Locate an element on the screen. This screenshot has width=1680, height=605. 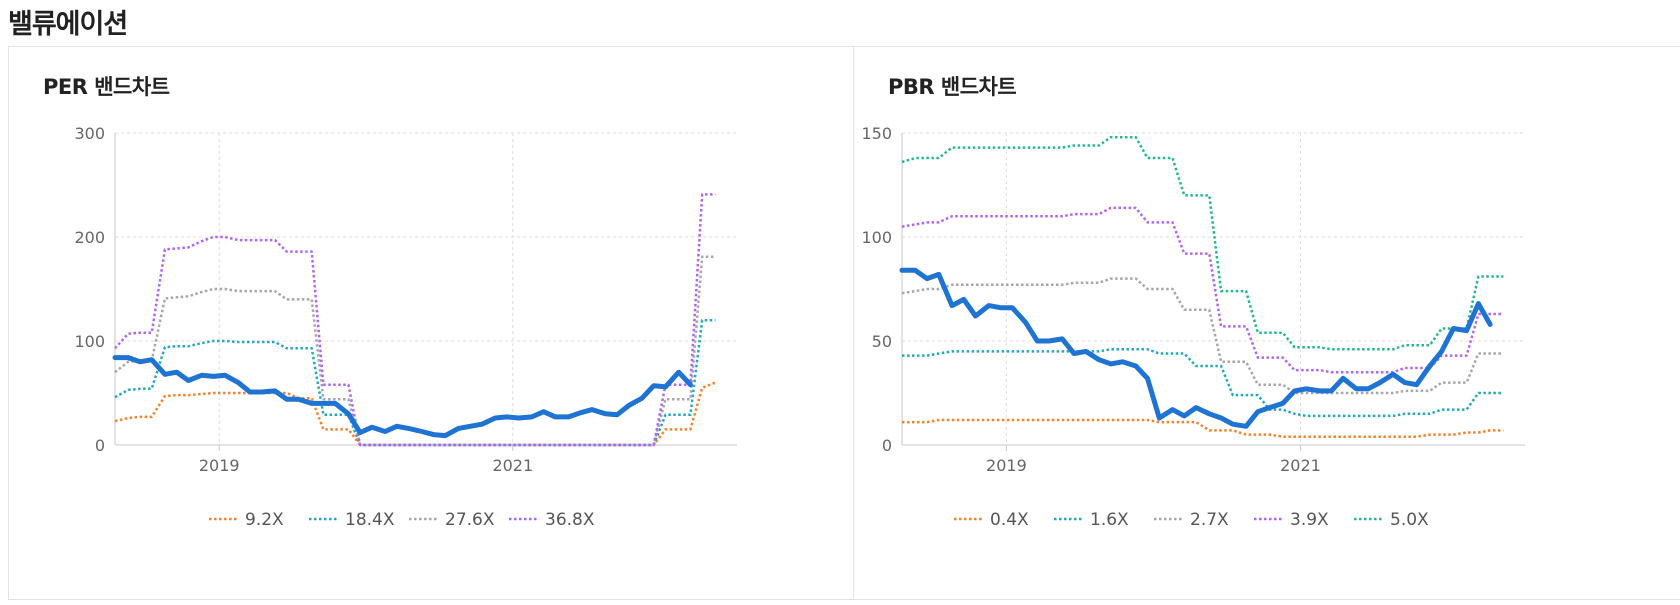
y-tick-label: 50 is located at coordinates (882, 341).